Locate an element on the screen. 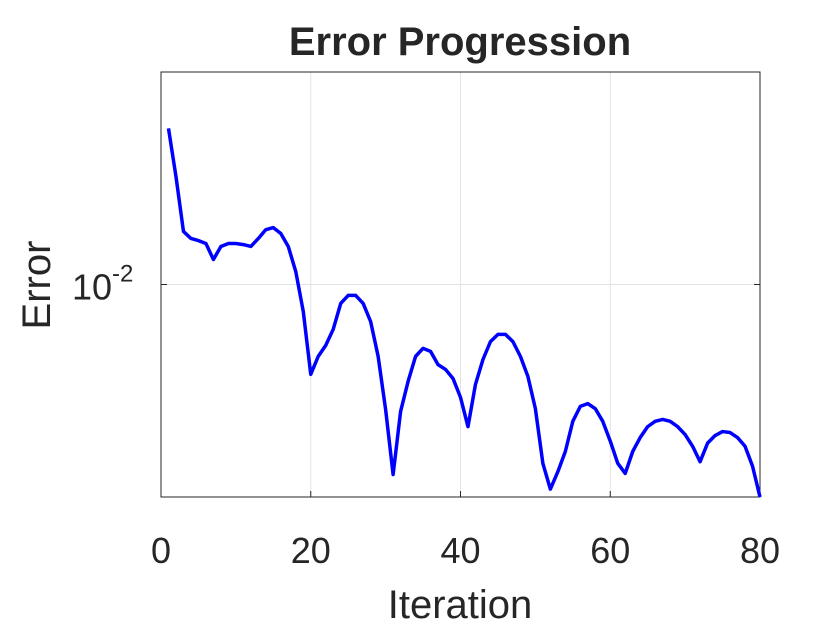 The image size is (840, 635). x-tick-label: 80 is located at coordinates (760, 550).